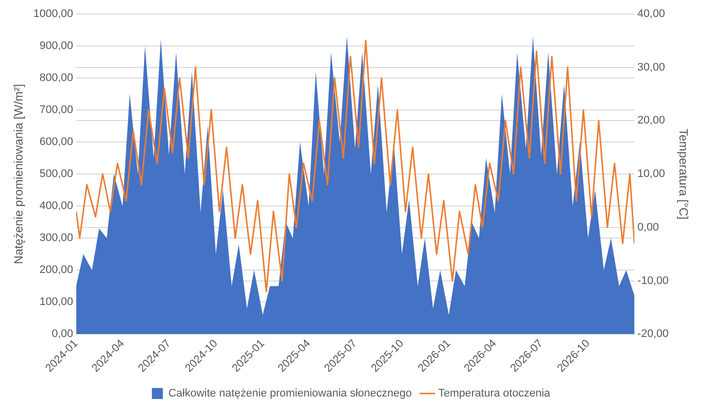  What do you see at coordinates (57, 206) in the screenshot?
I see `y-tick-label: 400,00` at bounding box center [57, 206].